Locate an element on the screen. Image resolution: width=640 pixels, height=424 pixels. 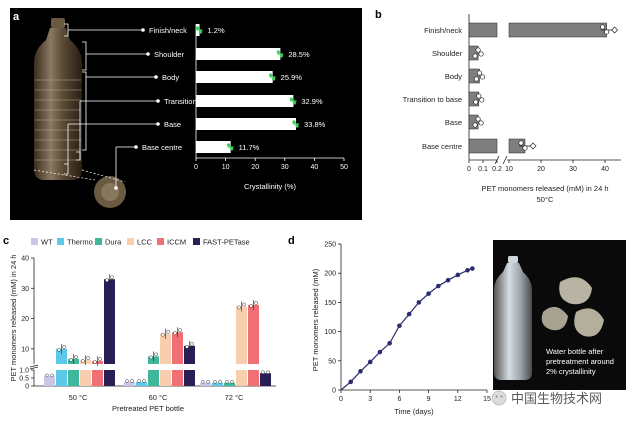
panel-c-legend: WT Thermo Dura LCC ICCM FAST-PETase is located at coordinates (140, 242).